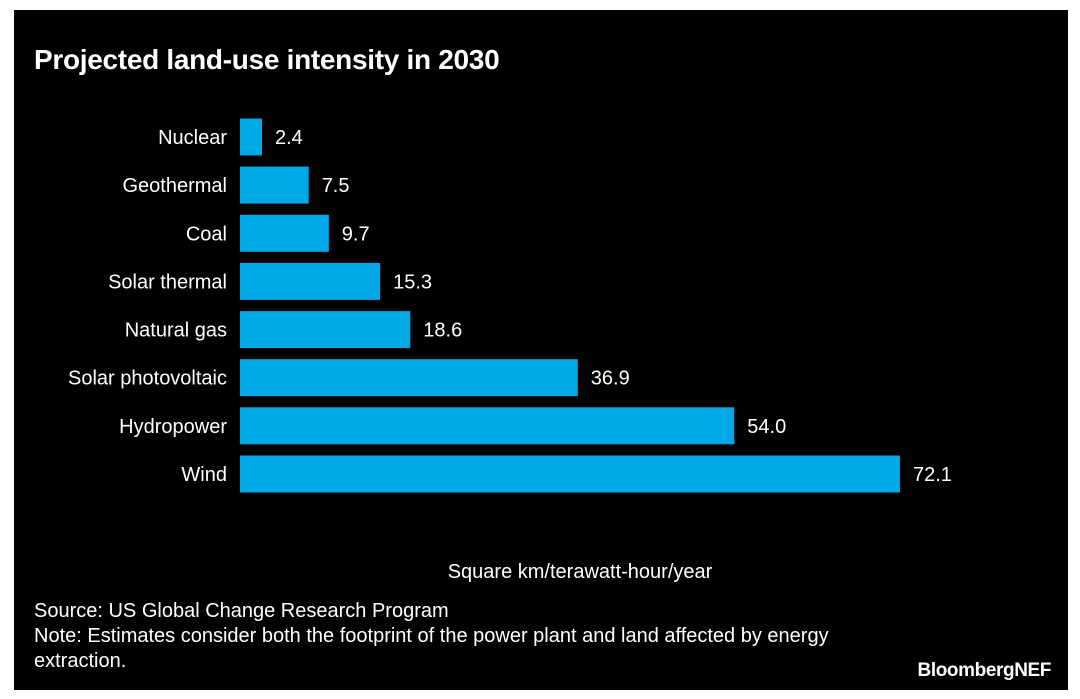 The image size is (1080, 699). Describe the element at coordinates (176, 331) in the screenshot. I see `category-label: Natural gas` at that location.